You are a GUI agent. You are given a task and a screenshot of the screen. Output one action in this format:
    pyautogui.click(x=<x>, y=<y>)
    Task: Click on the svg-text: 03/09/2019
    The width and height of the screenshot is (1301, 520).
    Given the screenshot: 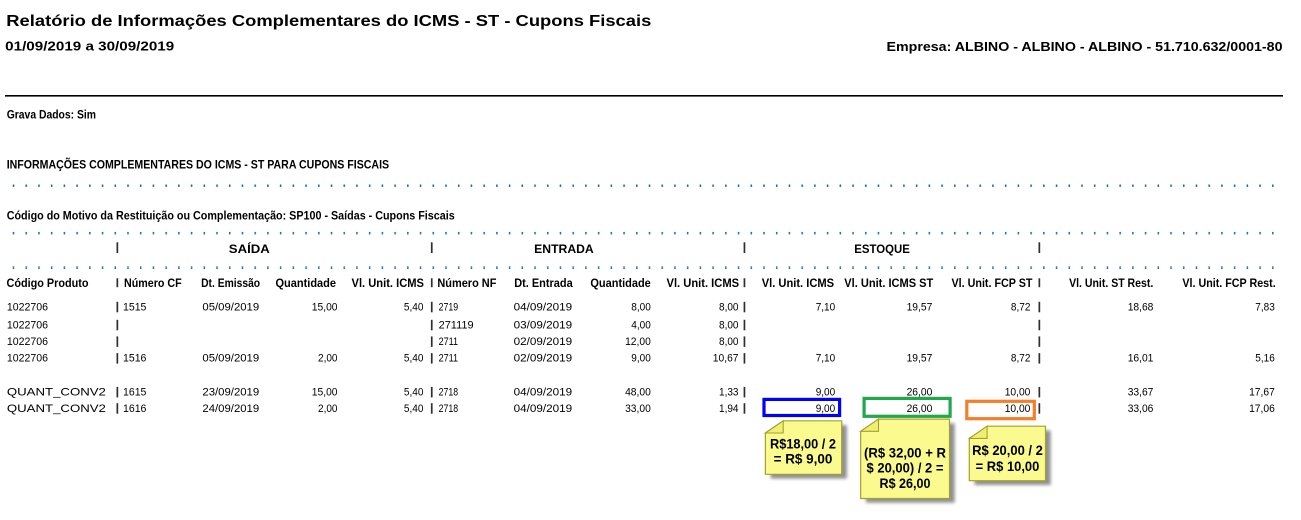 What is the action you would take?
    pyautogui.click(x=543, y=325)
    